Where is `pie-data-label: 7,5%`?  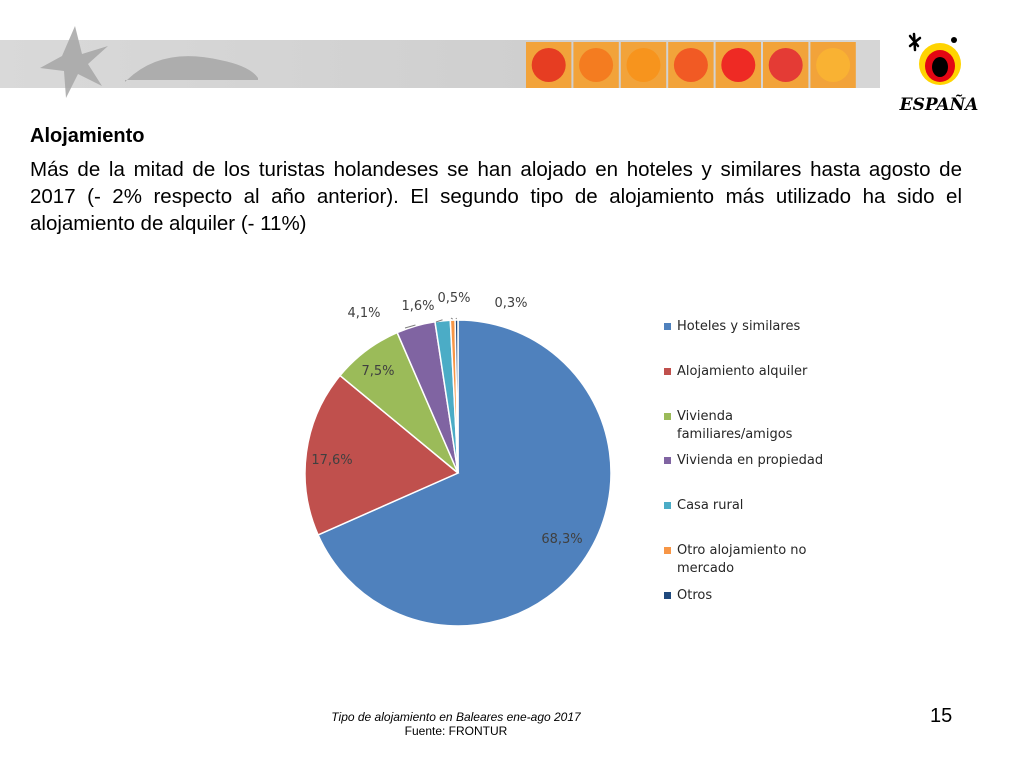 pie-data-label: 7,5% is located at coordinates (377, 371).